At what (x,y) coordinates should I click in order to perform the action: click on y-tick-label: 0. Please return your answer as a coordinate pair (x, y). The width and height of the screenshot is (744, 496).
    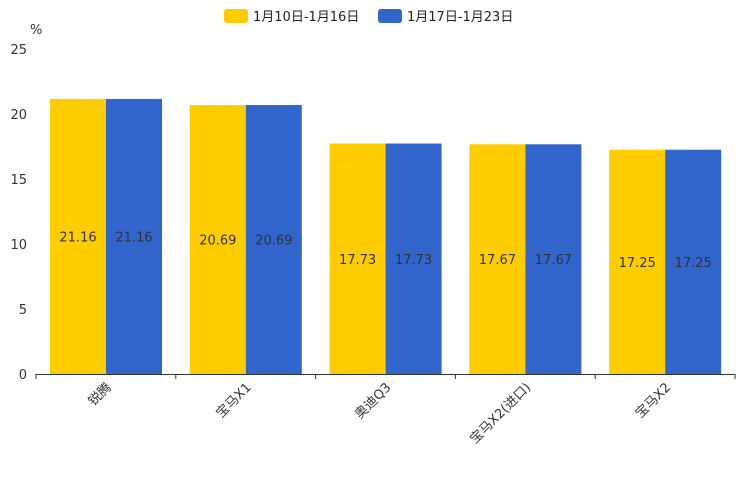
    Looking at the image, I should click on (23, 375).